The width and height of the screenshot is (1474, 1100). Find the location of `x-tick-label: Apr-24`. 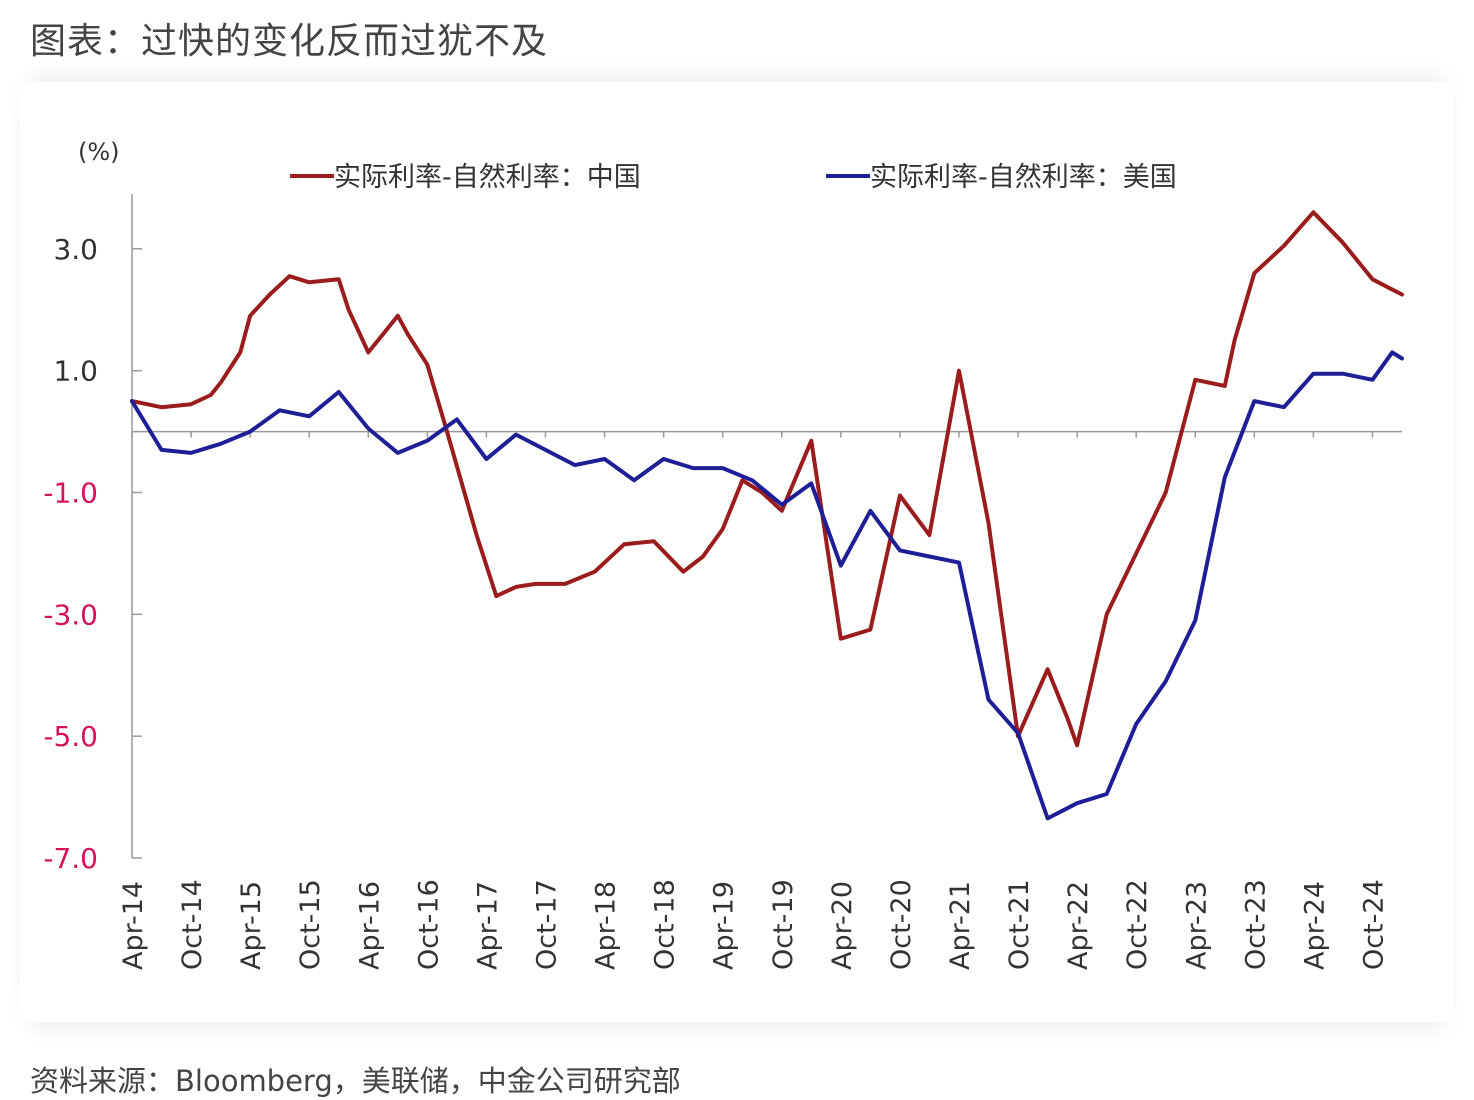

x-tick-label: Apr-24 is located at coordinates (1314, 925).